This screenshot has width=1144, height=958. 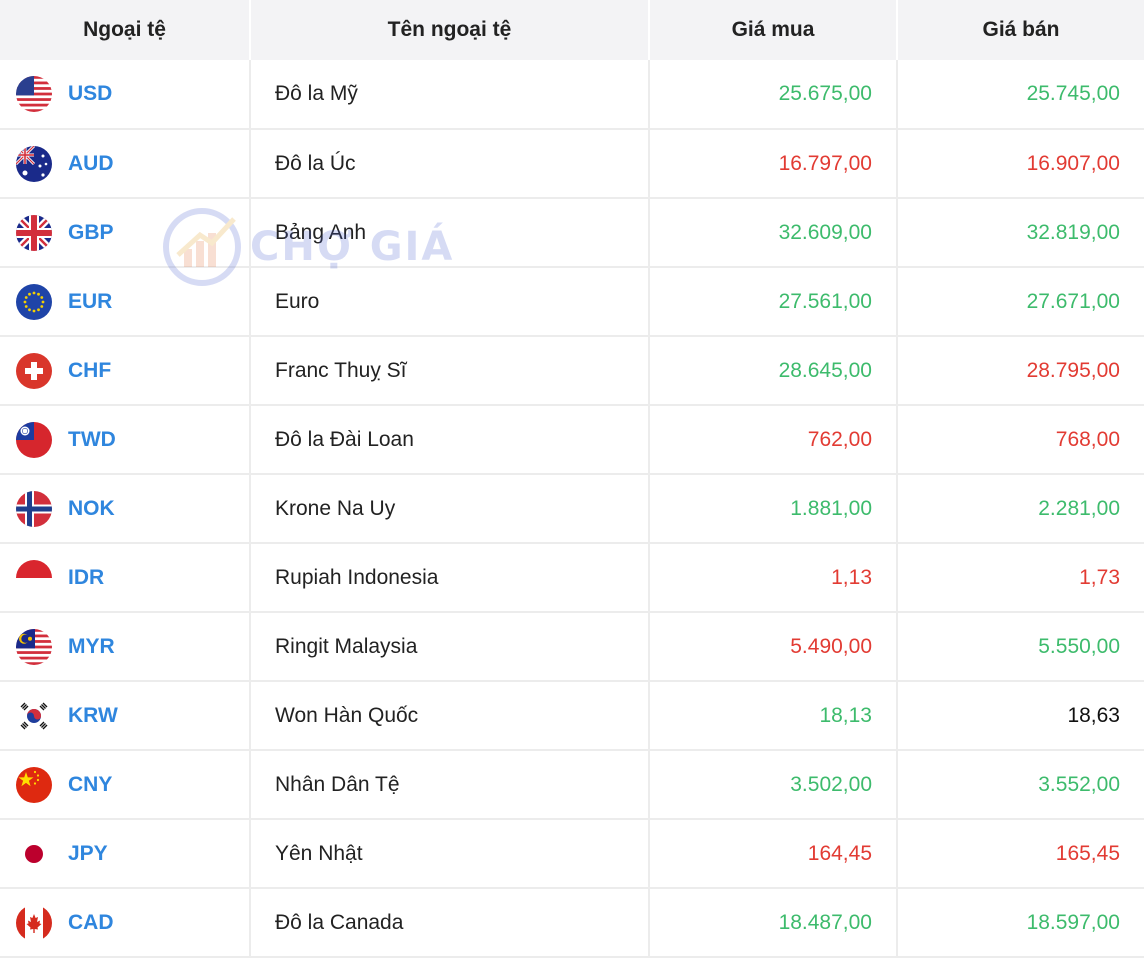 I want to click on kr-flag-icon, so click(x=34, y=715).